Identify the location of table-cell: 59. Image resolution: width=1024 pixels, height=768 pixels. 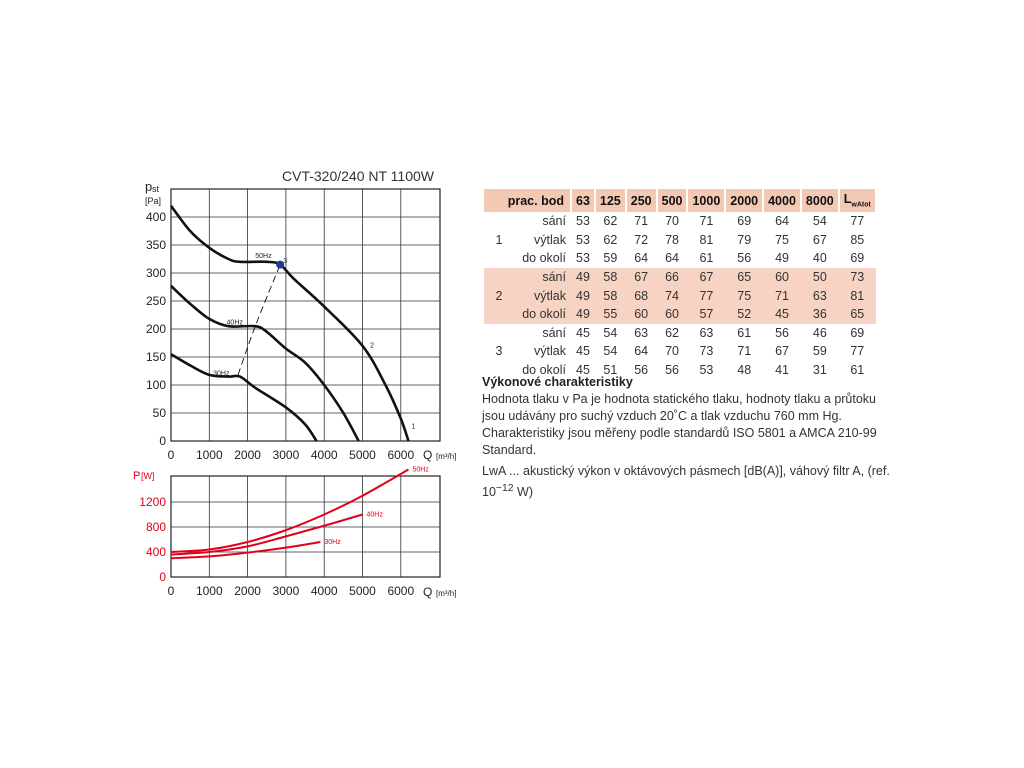
(819, 351).